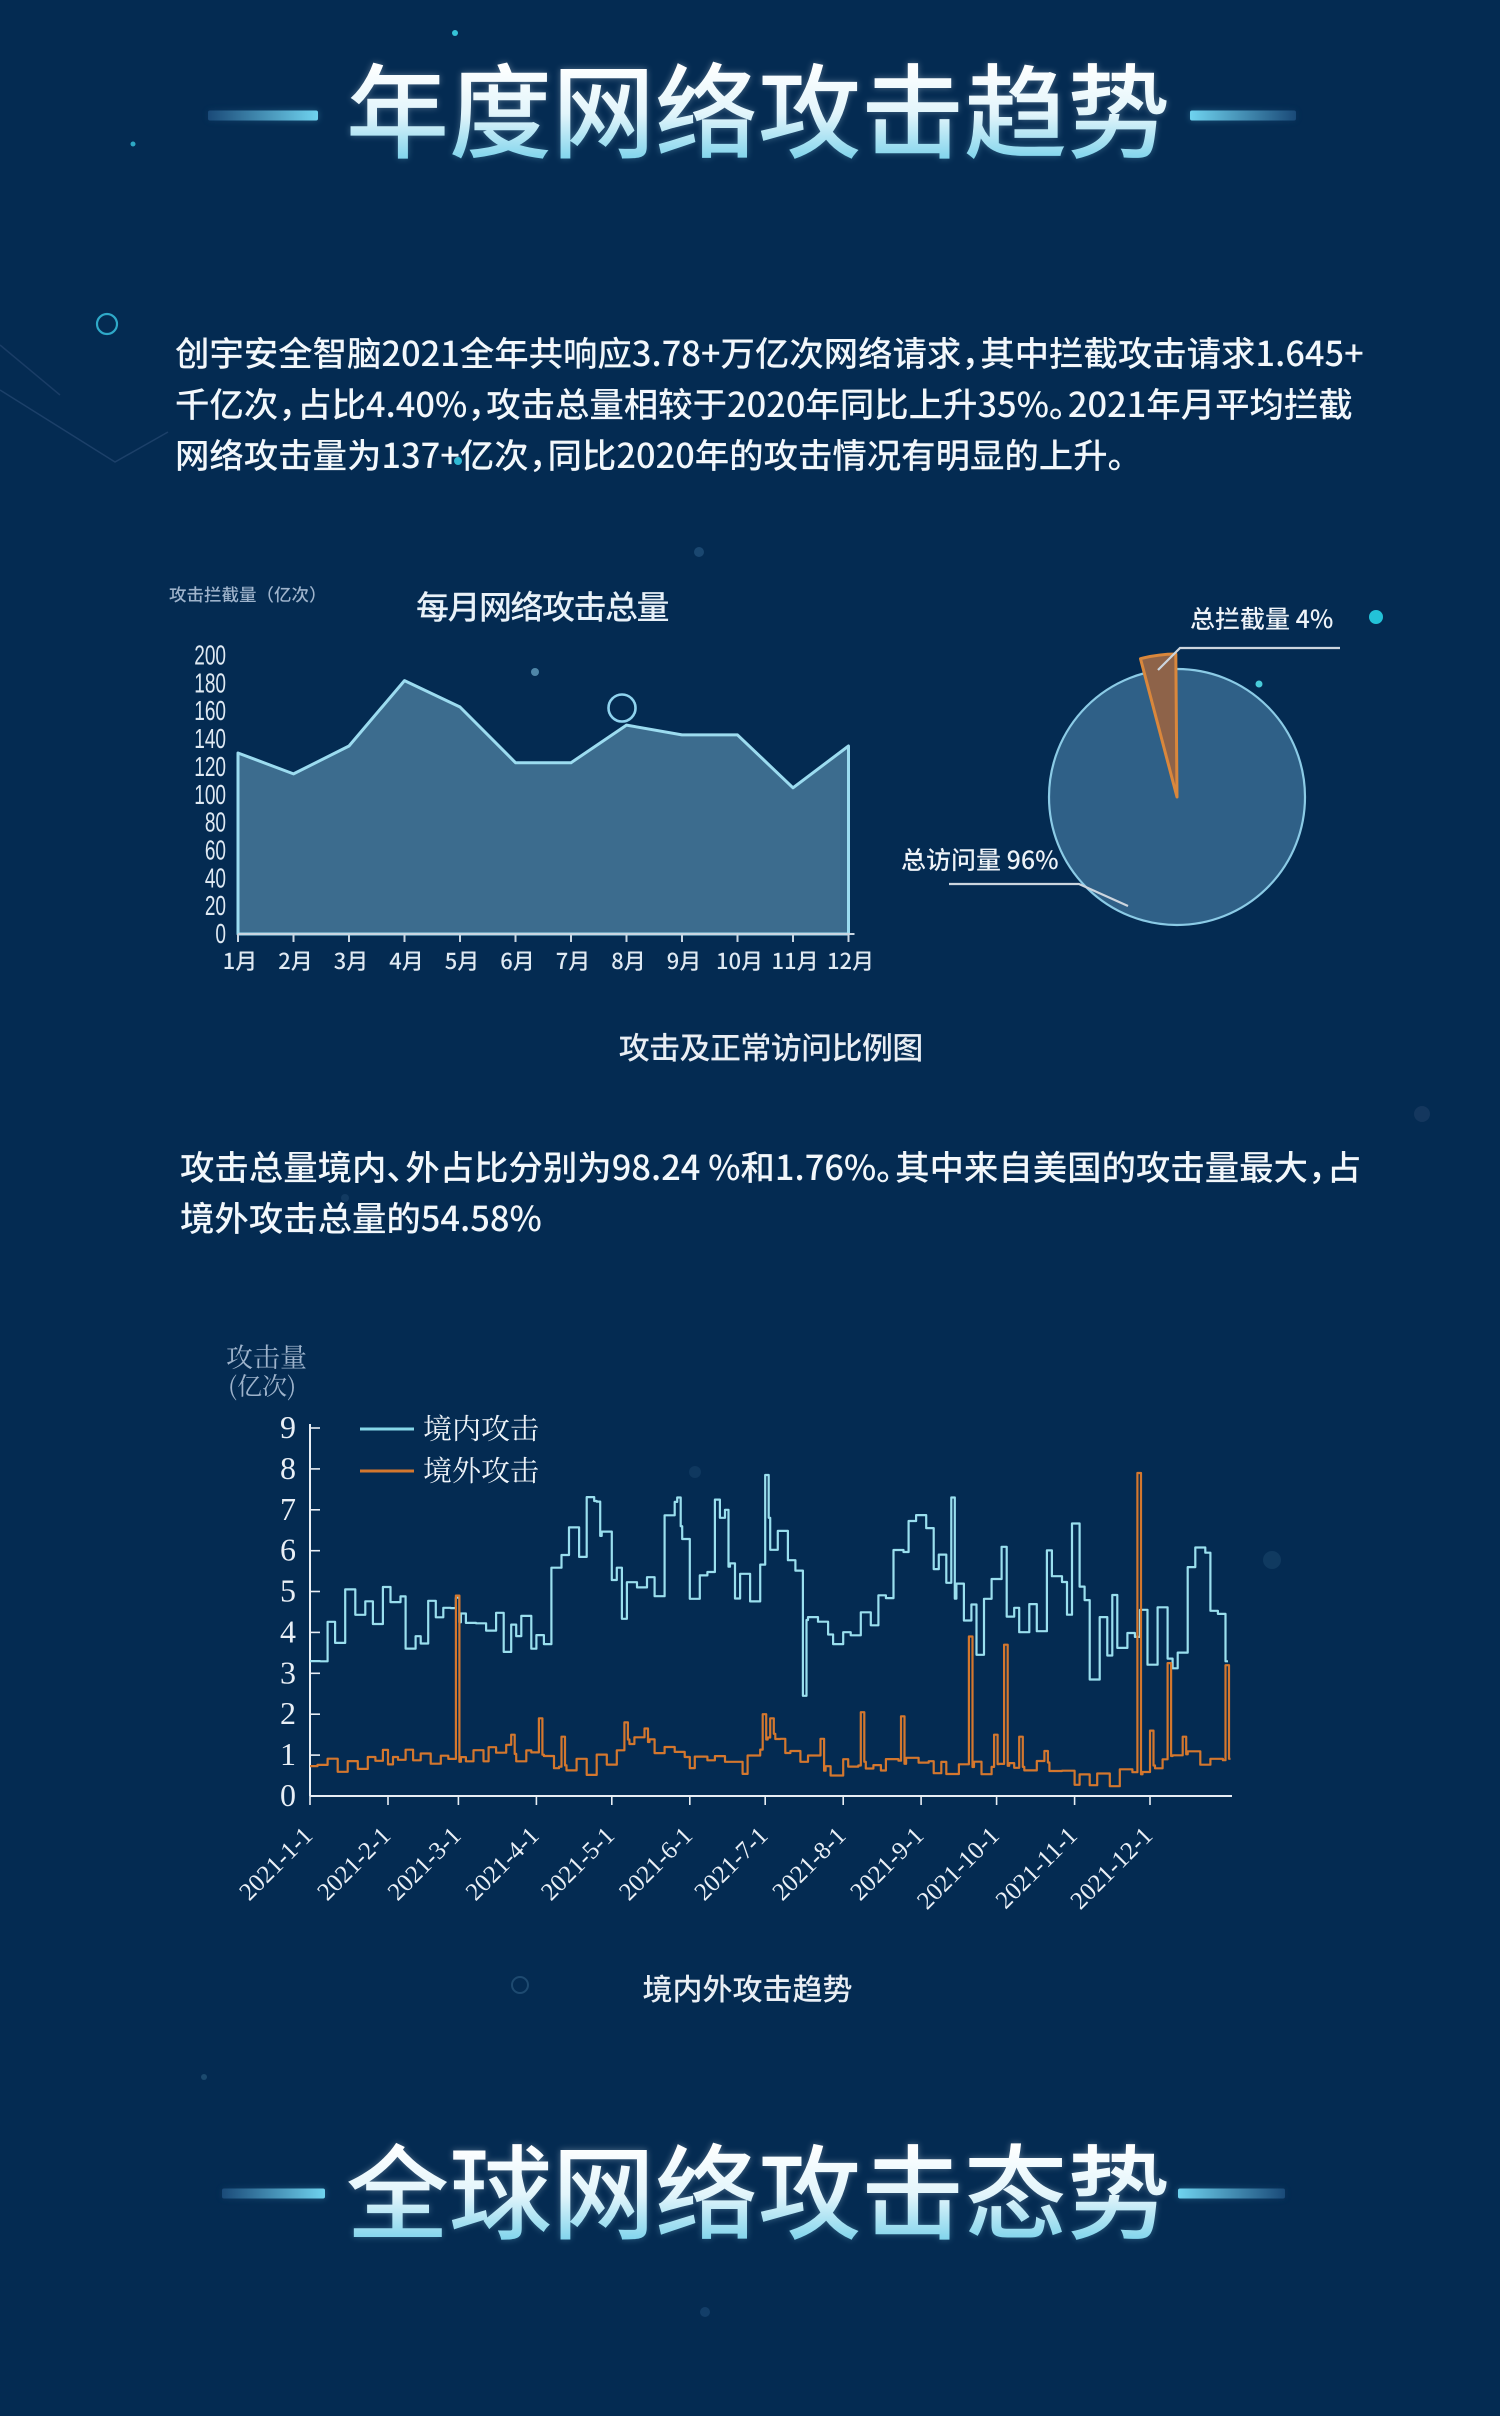 The image size is (1500, 2416). I want to click on svg-text: 160, so click(210, 712).